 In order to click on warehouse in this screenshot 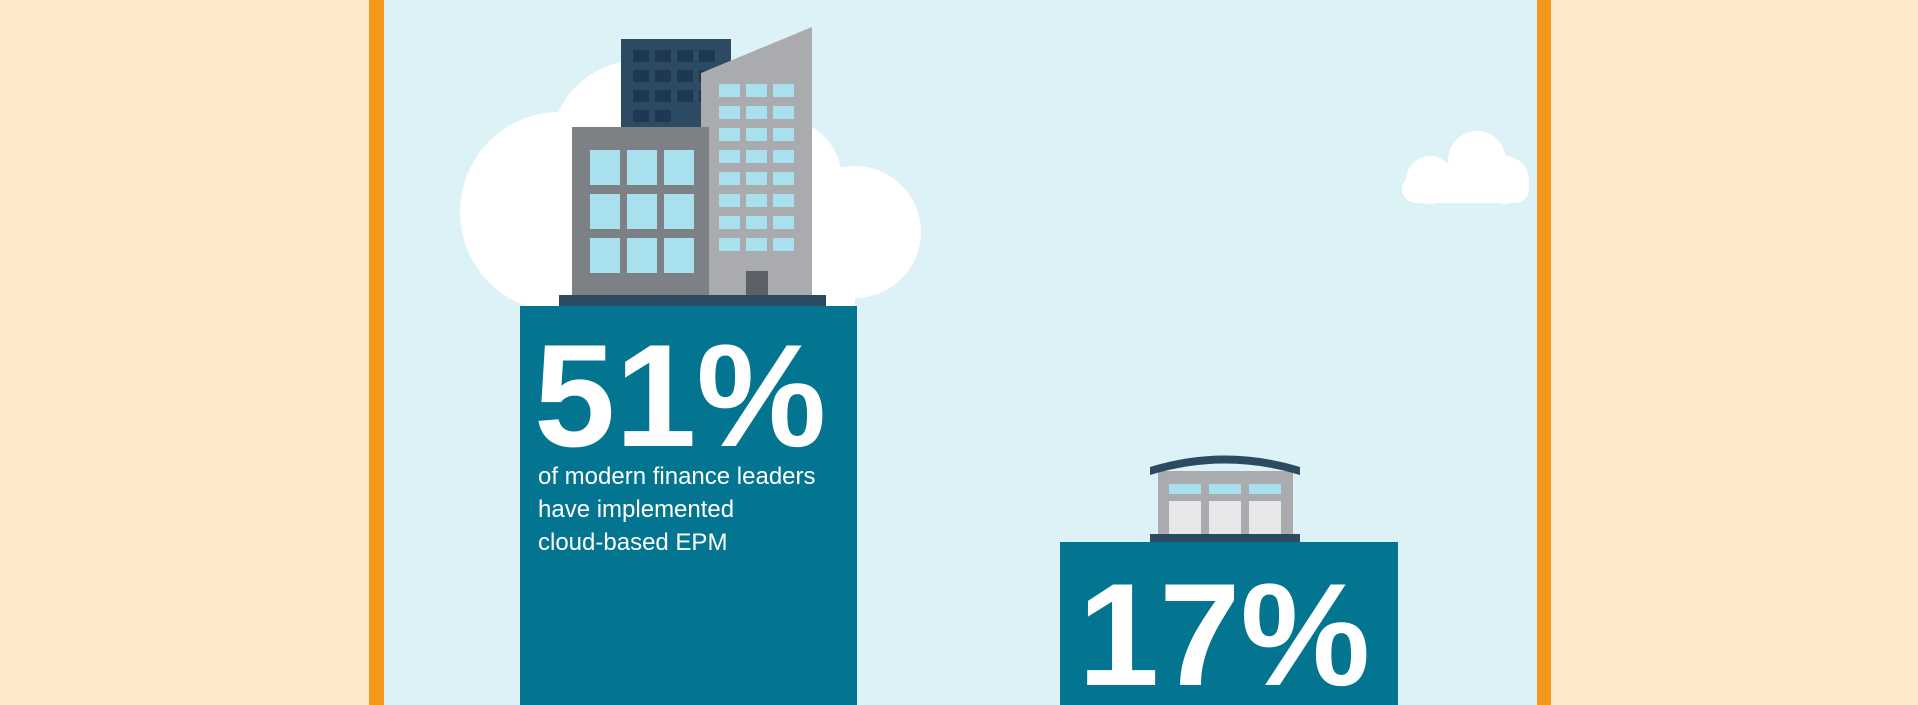, I will do `click(1225, 498)`.